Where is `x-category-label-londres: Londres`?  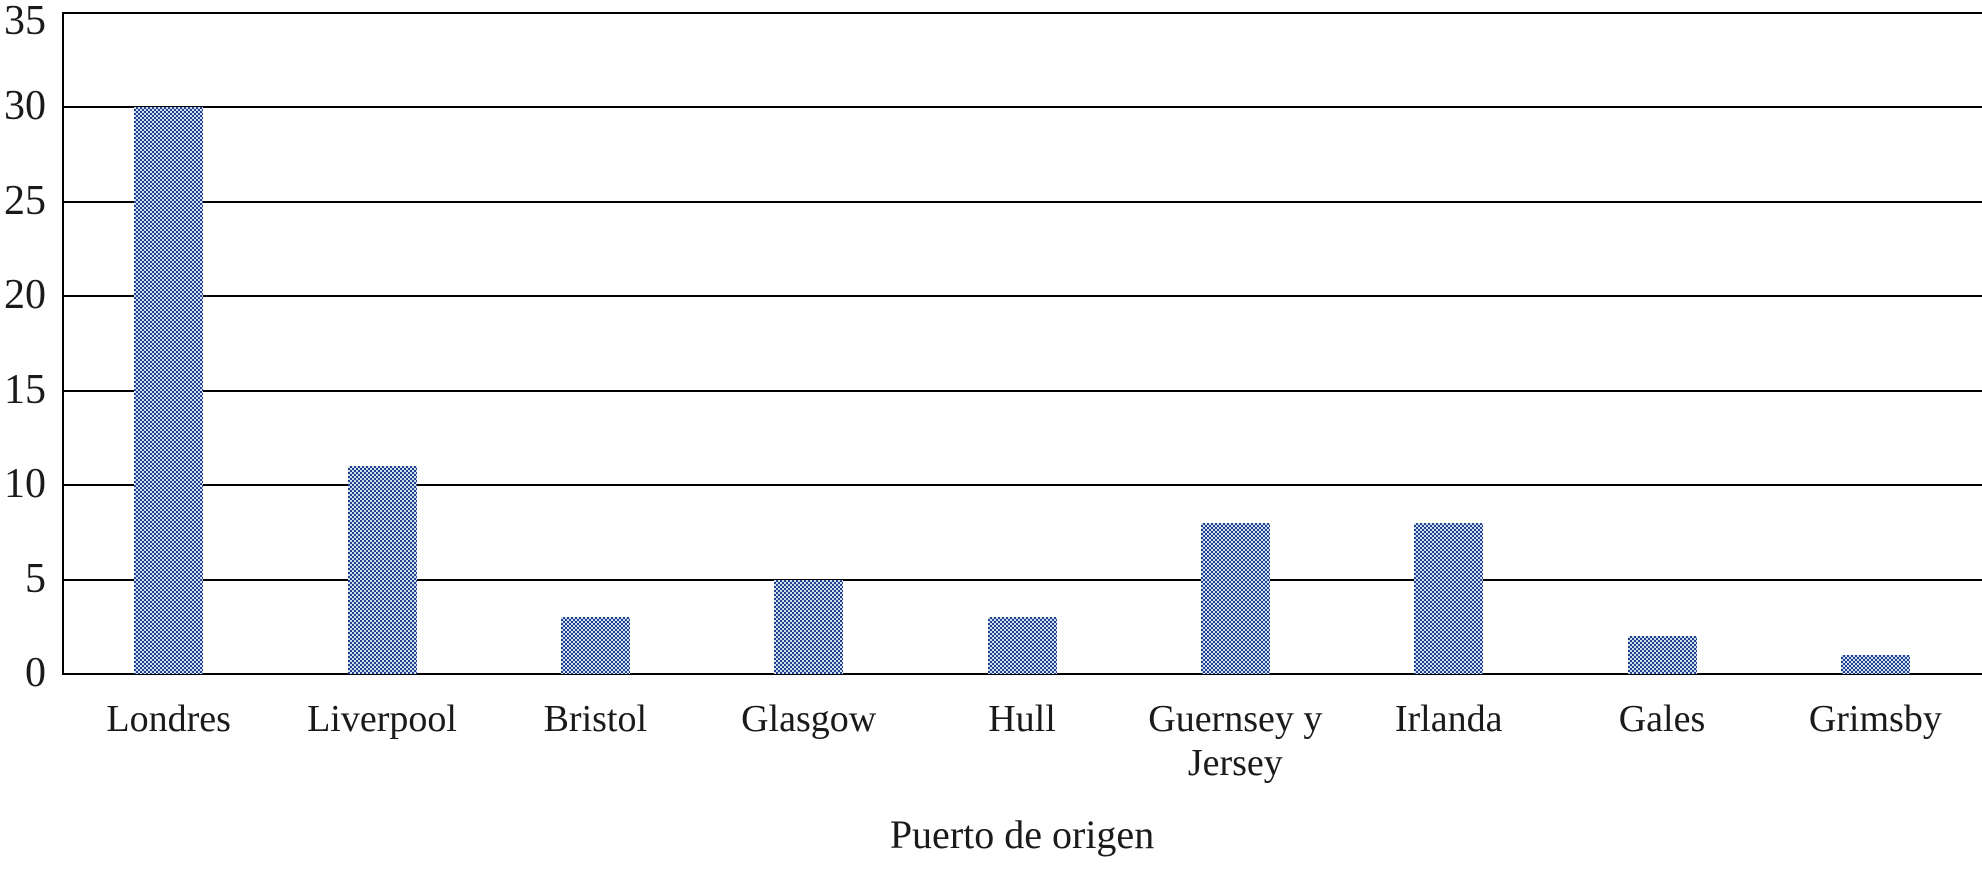
x-category-label-londres: Londres is located at coordinates (168, 719).